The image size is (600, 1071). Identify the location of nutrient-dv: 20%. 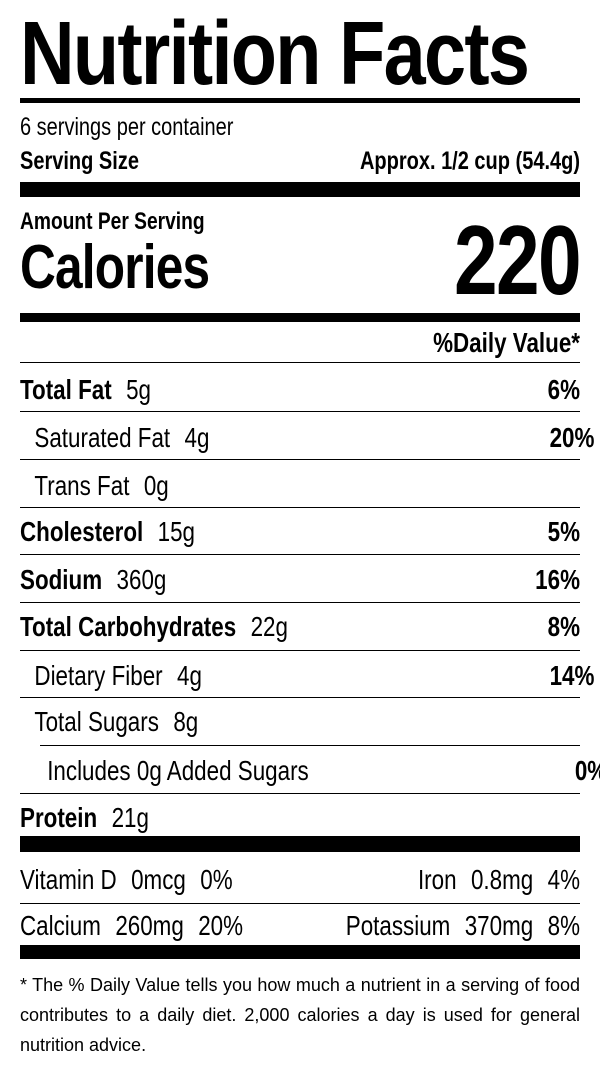
(572, 437).